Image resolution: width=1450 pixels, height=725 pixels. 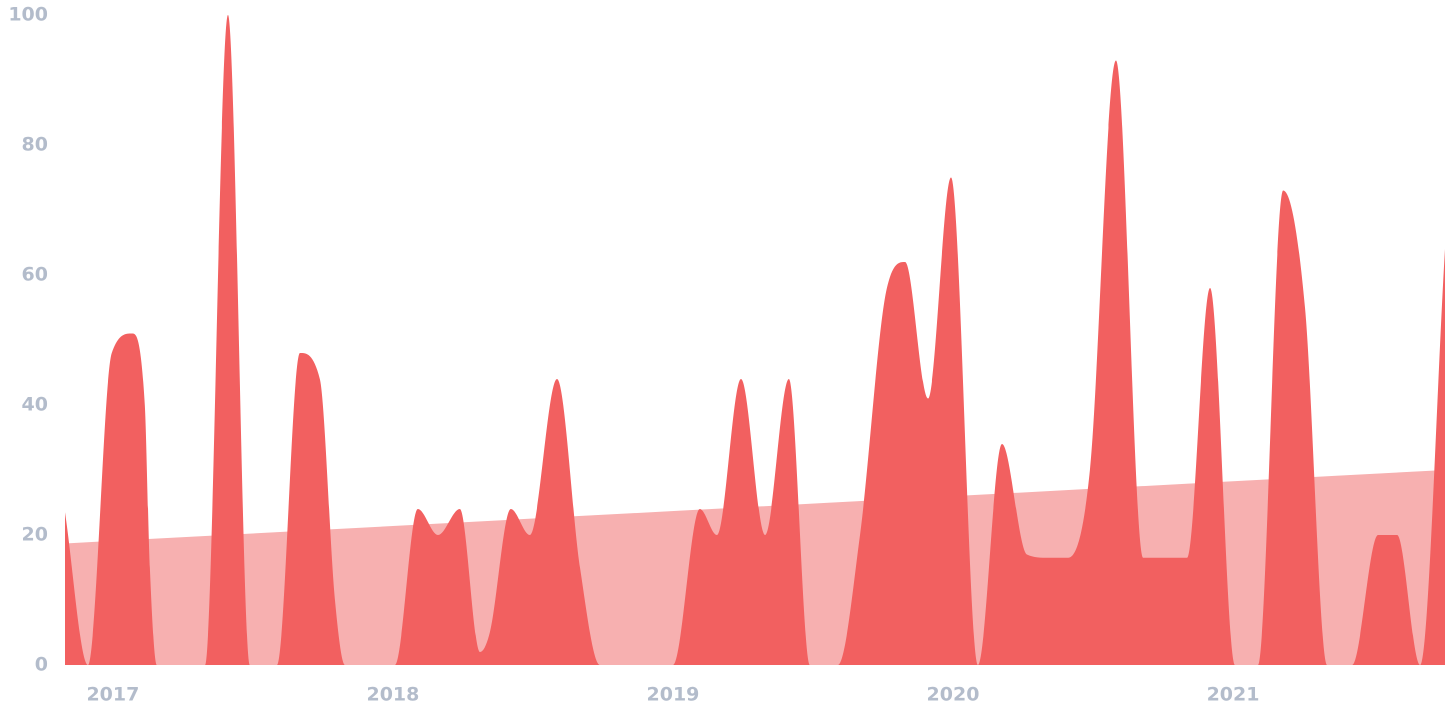 I want to click on y-tick-label: 40, so click(x=35, y=405).